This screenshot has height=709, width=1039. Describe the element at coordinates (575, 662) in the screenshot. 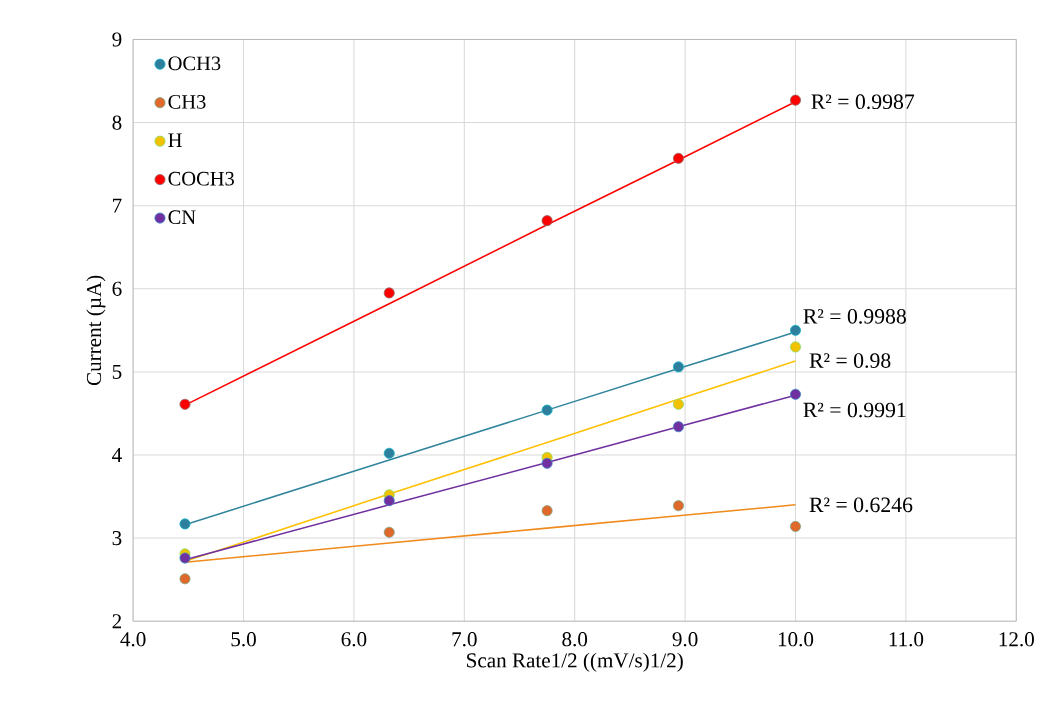

I see `x-axis-title: Scan Rate1/2 ((mV/s)1/2)` at that location.